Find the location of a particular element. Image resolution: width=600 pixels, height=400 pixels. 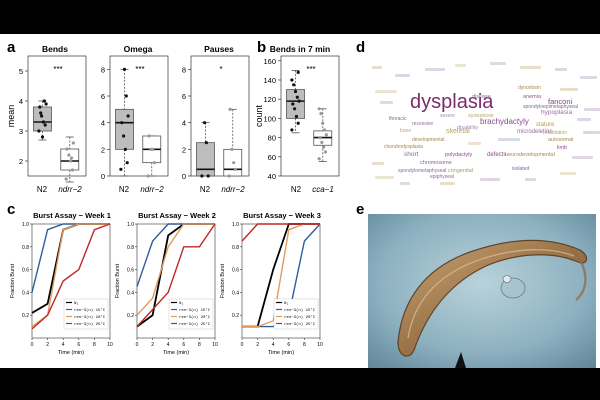

word-hypoplasia: hypoplasia is located at coordinates (556, 112).